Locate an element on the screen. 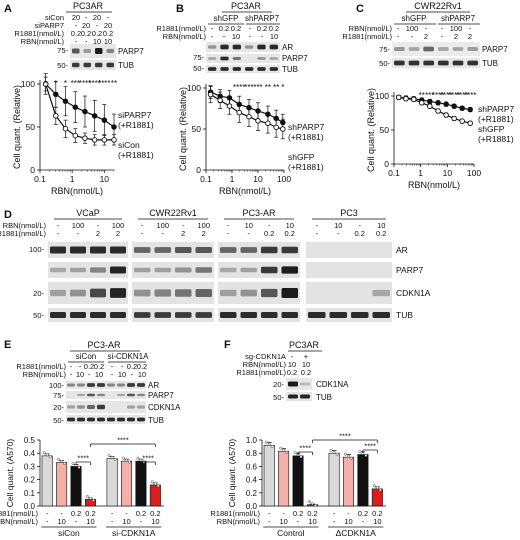 The height and width of the screenshot is (540, 520). panel-E-row-value: - is located at coordinates (71, 374).